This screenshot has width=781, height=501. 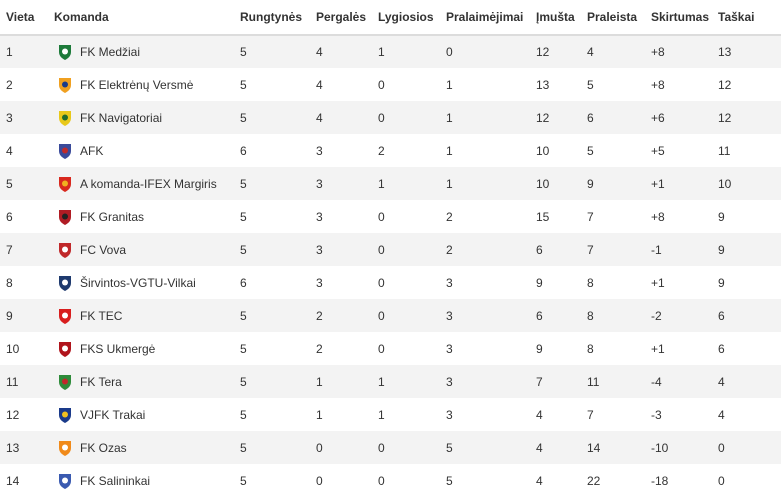 I want to click on header-won: Pergalės, so click(x=341, y=18).